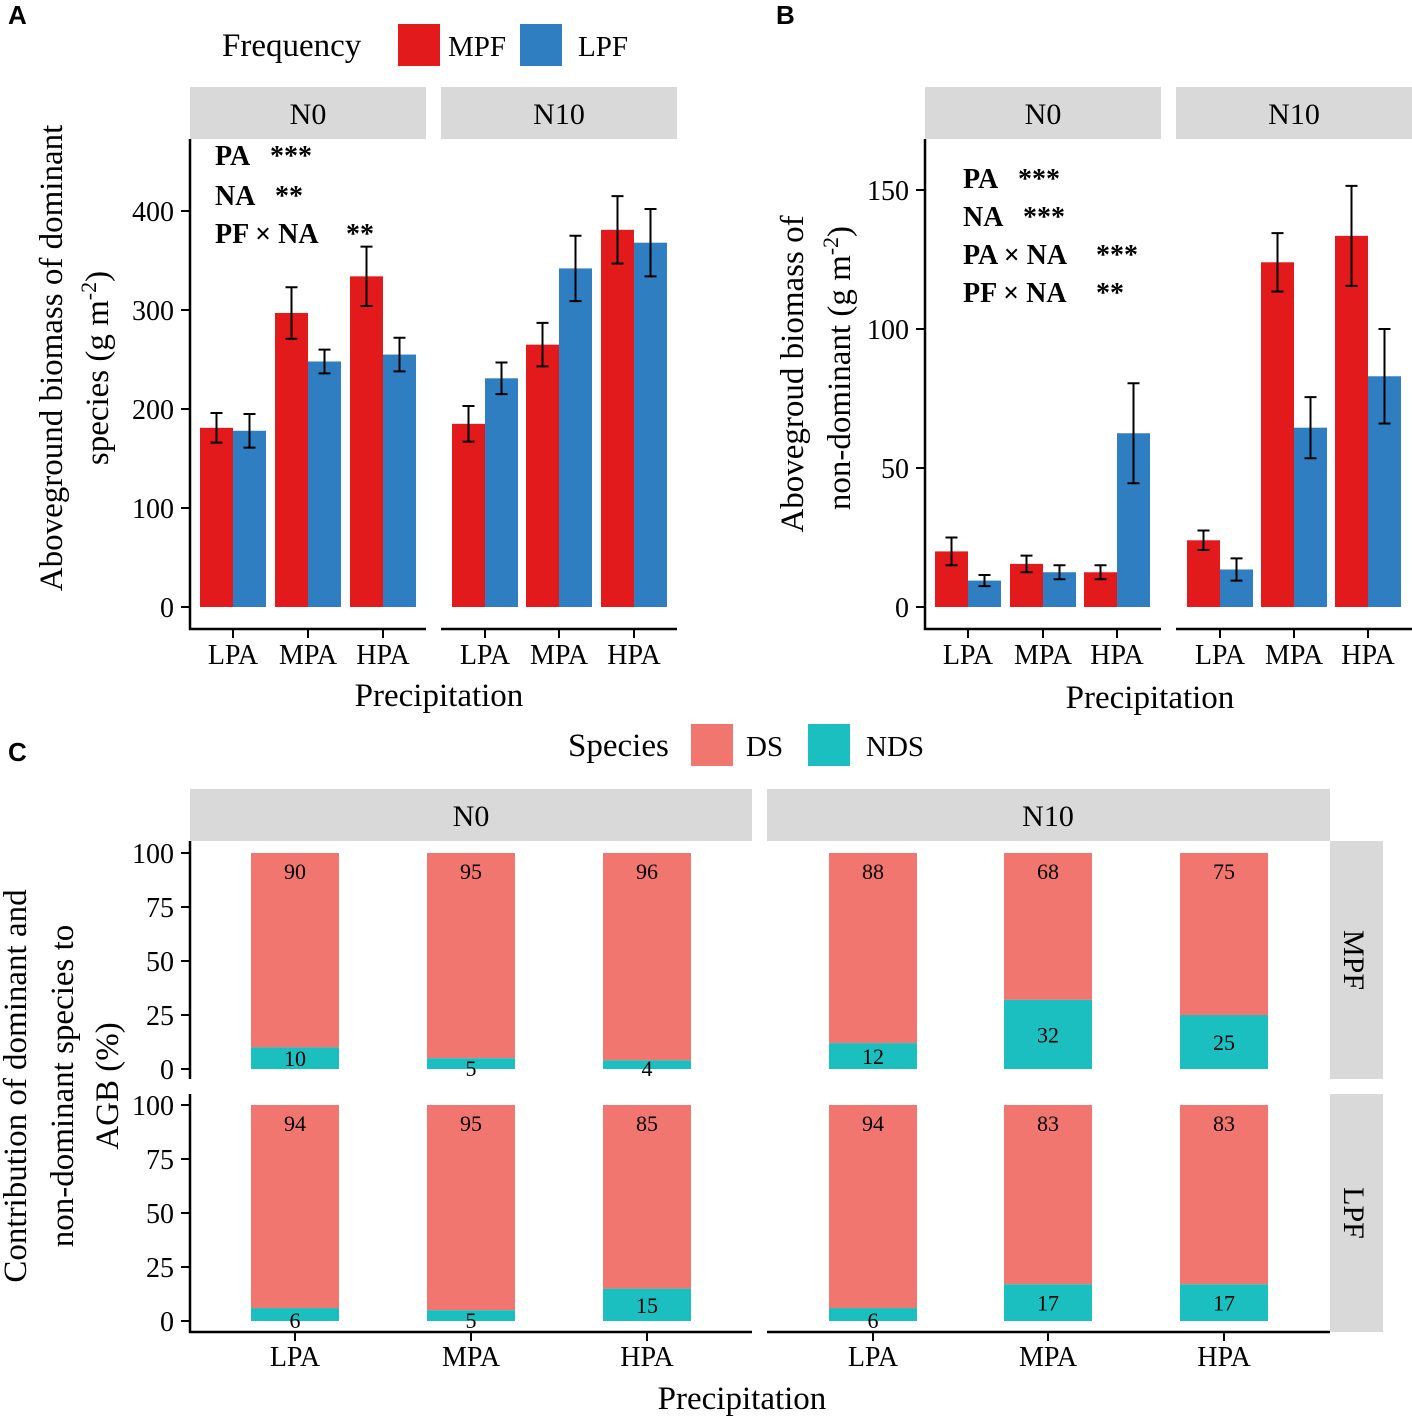  What do you see at coordinates (896, 400) in the screenshot?
I see `panel-b-y-ticks: 0 50 100 150` at bounding box center [896, 400].